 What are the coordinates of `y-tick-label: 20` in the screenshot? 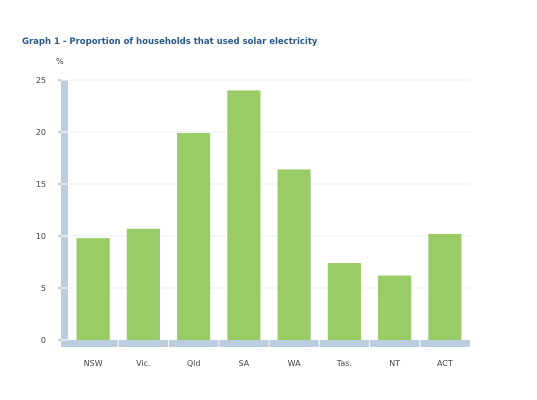 It's located at (41, 132).